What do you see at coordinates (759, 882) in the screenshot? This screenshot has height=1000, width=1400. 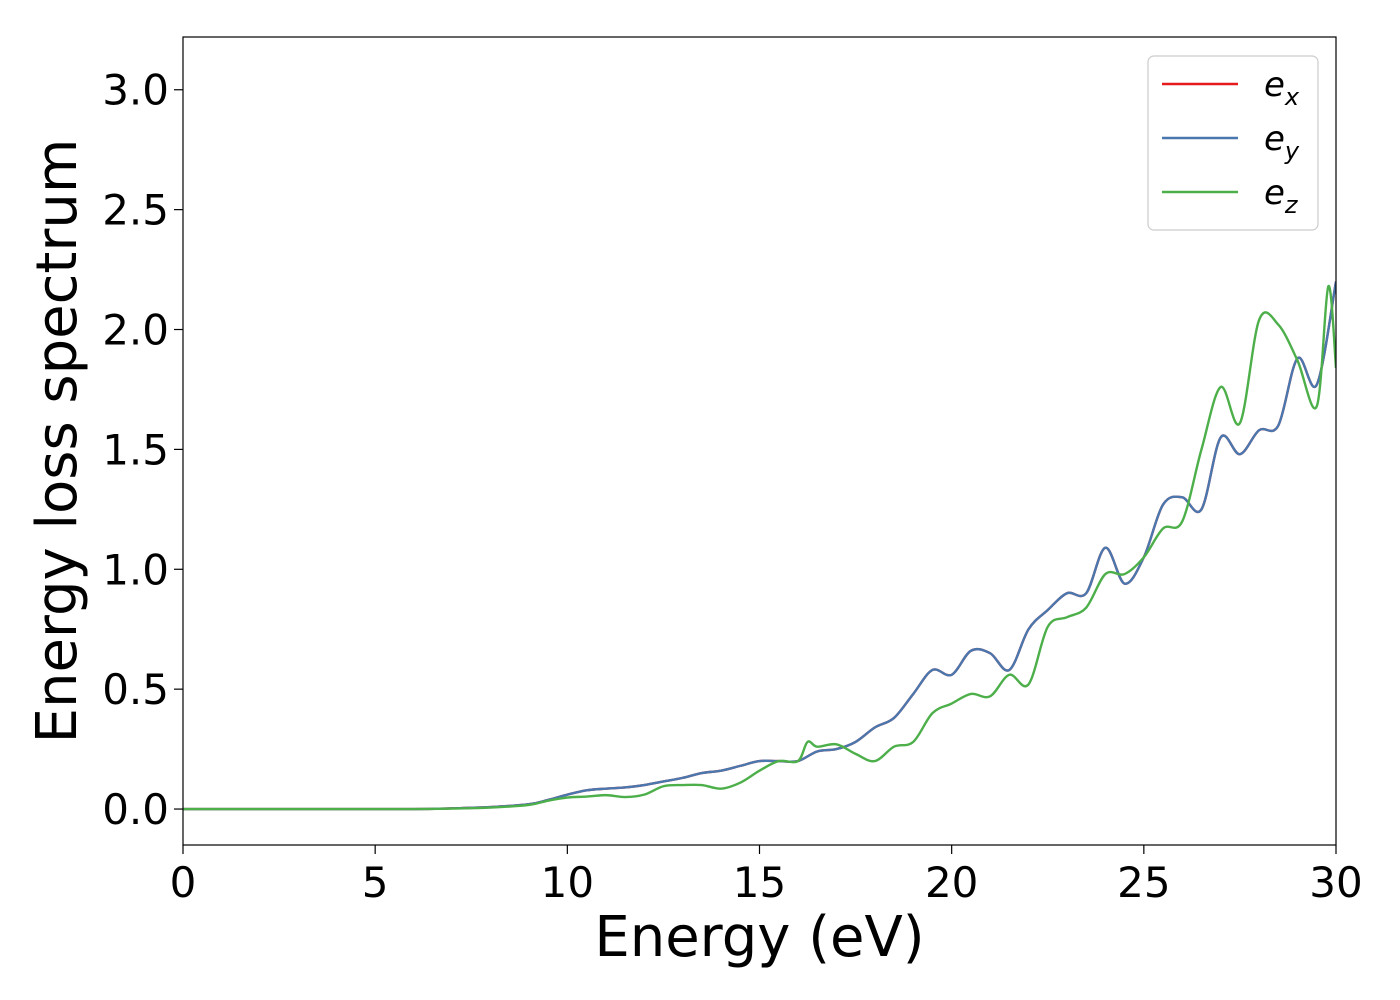 I see `x-tick-label: 15` at bounding box center [759, 882].